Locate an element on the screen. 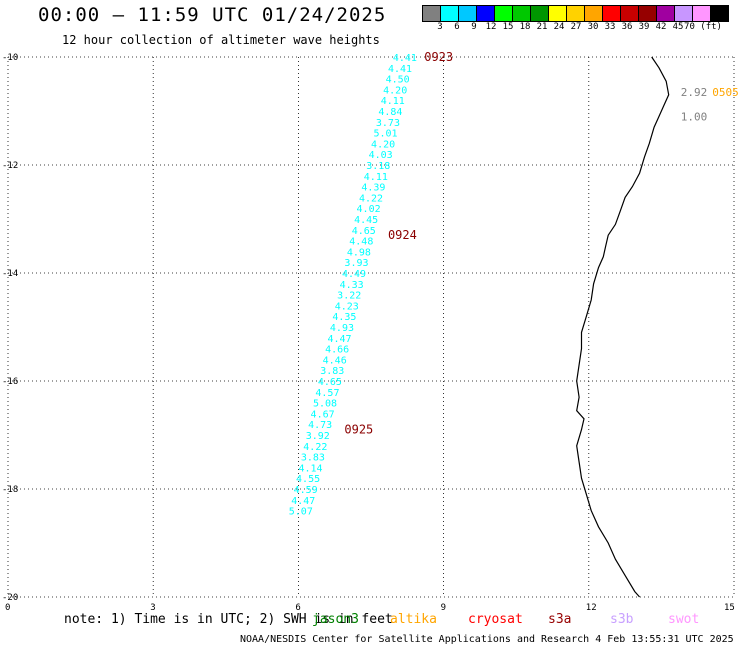 The image size is (740, 650). wave-height-color-scale is located at coordinates (575, 13).